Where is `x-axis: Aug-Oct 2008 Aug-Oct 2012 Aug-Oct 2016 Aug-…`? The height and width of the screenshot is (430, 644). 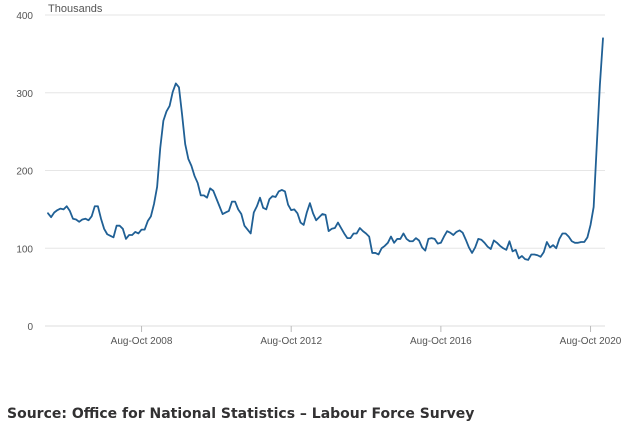 x-axis: Aug-Oct 2008 Aug-Oct 2012 Aug-Oct 2016 Aug-… is located at coordinates (366, 336).